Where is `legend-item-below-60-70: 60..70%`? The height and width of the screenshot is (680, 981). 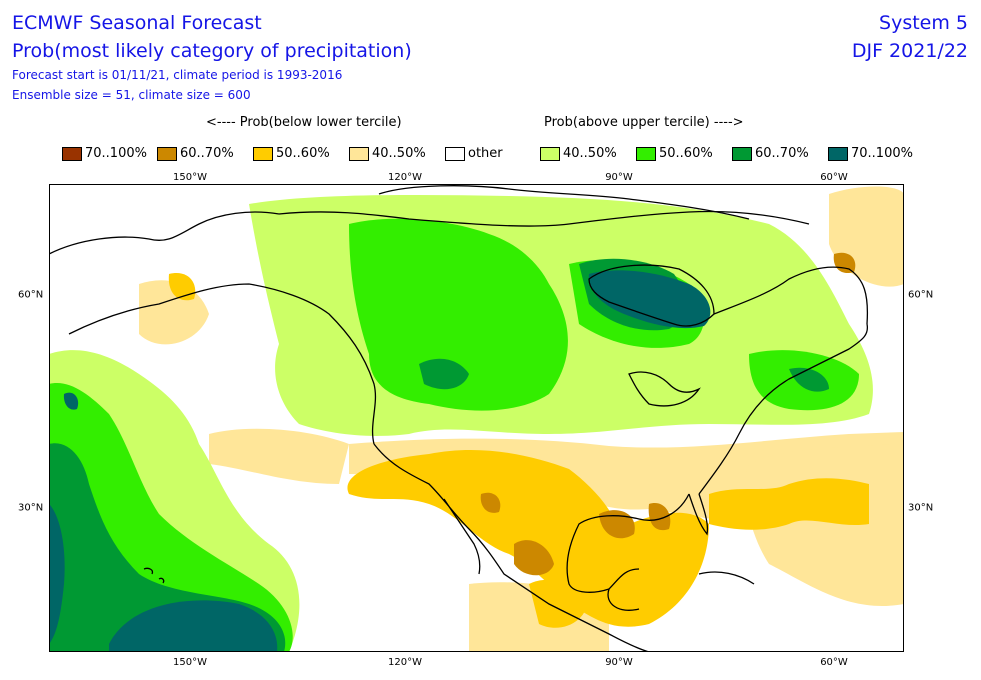
legend-item-below-60-70: 60..70% is located at coordinates (195, 153).